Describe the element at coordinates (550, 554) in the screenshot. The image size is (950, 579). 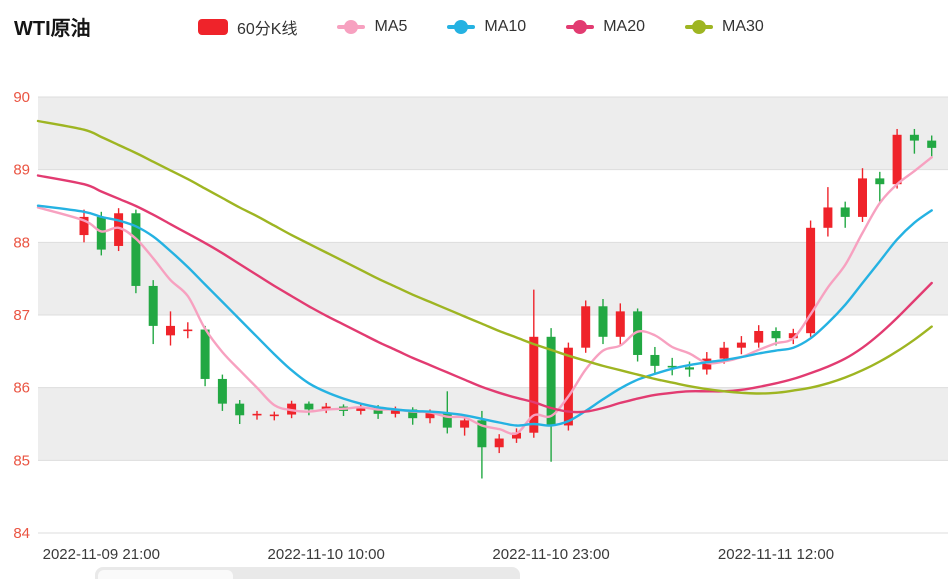
I see `x-axis-label: 2022-11-10 23:00` at that location.